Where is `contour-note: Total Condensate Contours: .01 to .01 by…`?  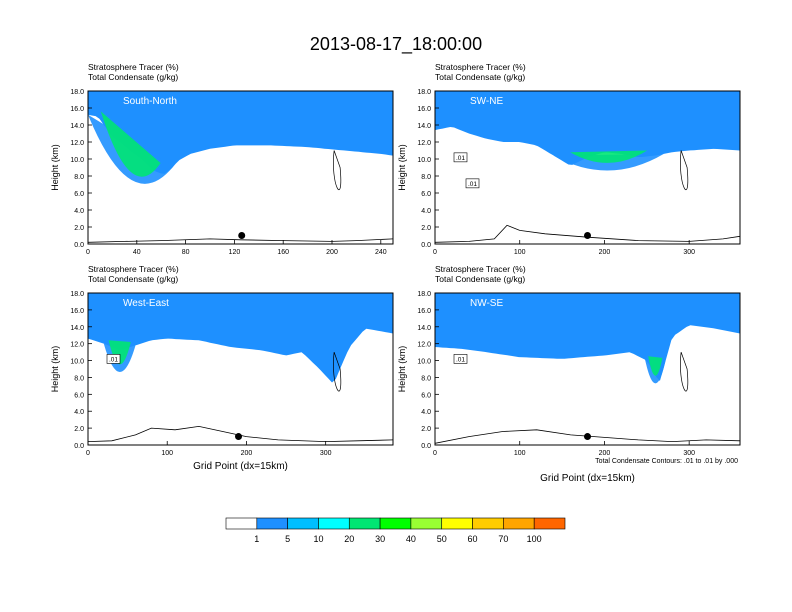 contour-note: Total Condensate Contours: .01 to .01 by… is located at coordinates (666, 461).